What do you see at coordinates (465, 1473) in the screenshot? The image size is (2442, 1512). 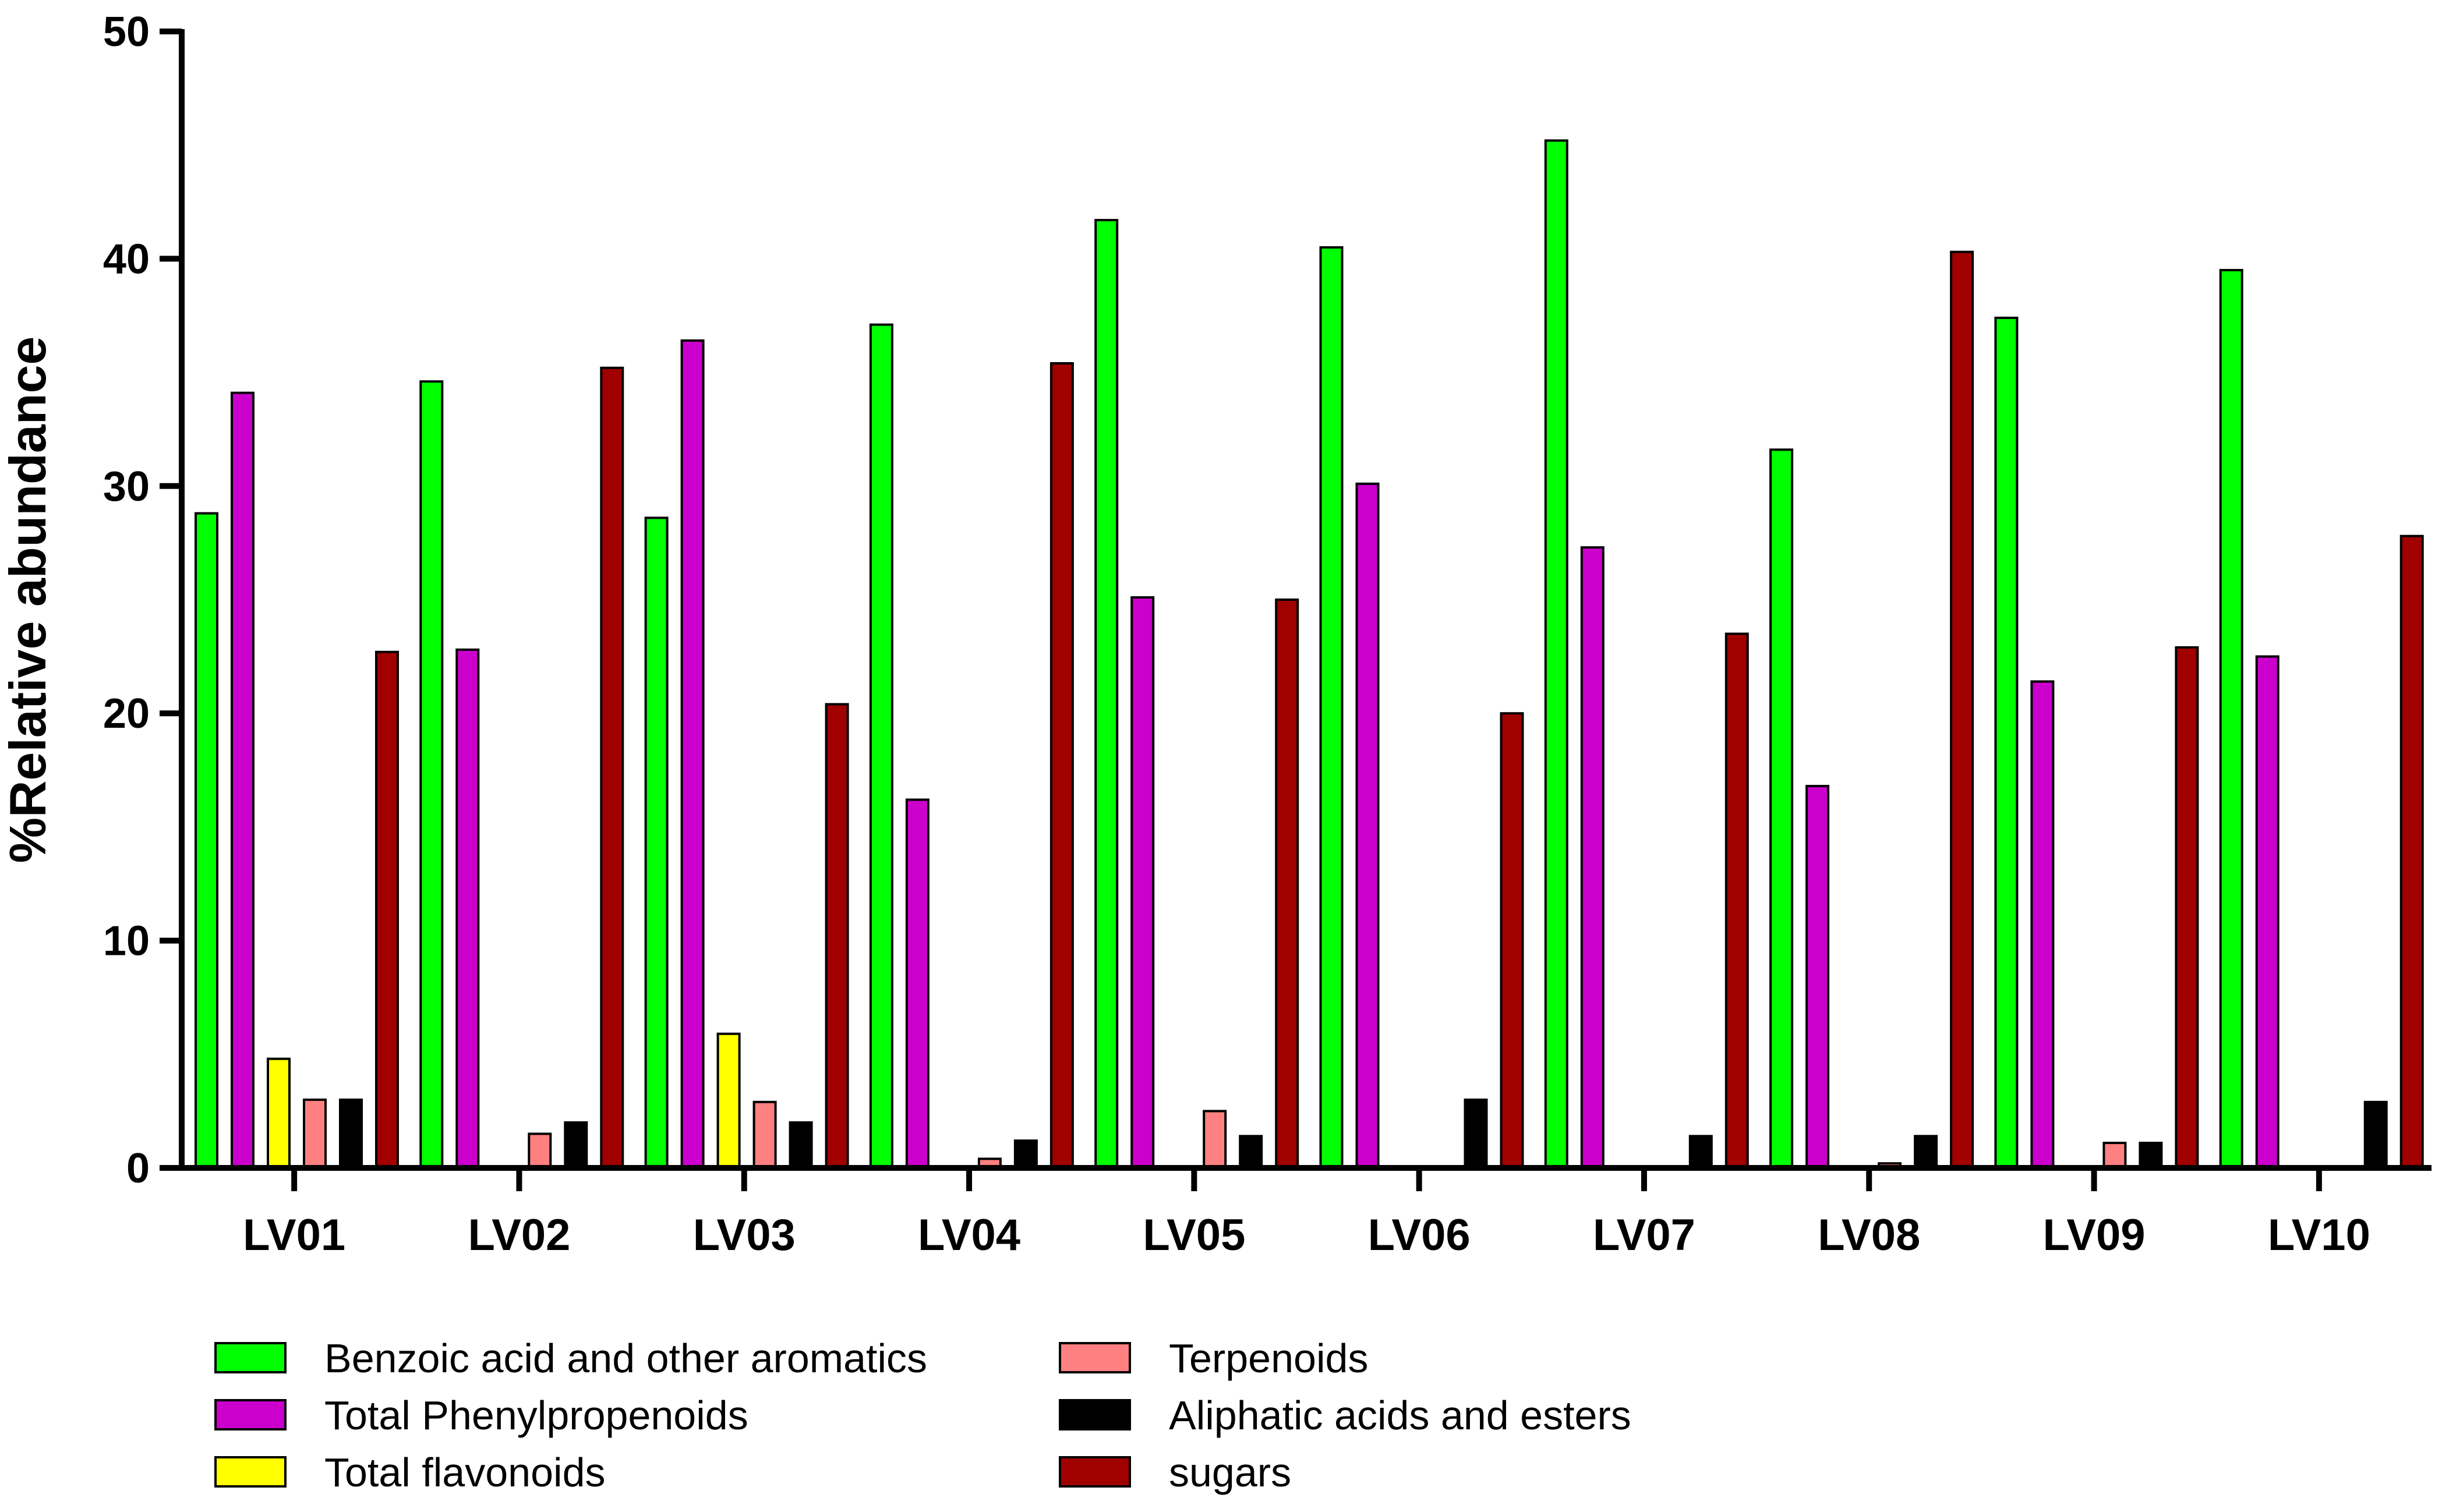 I see `legend-label-2: Total flavonoids` at bounding box center [465, 1473].